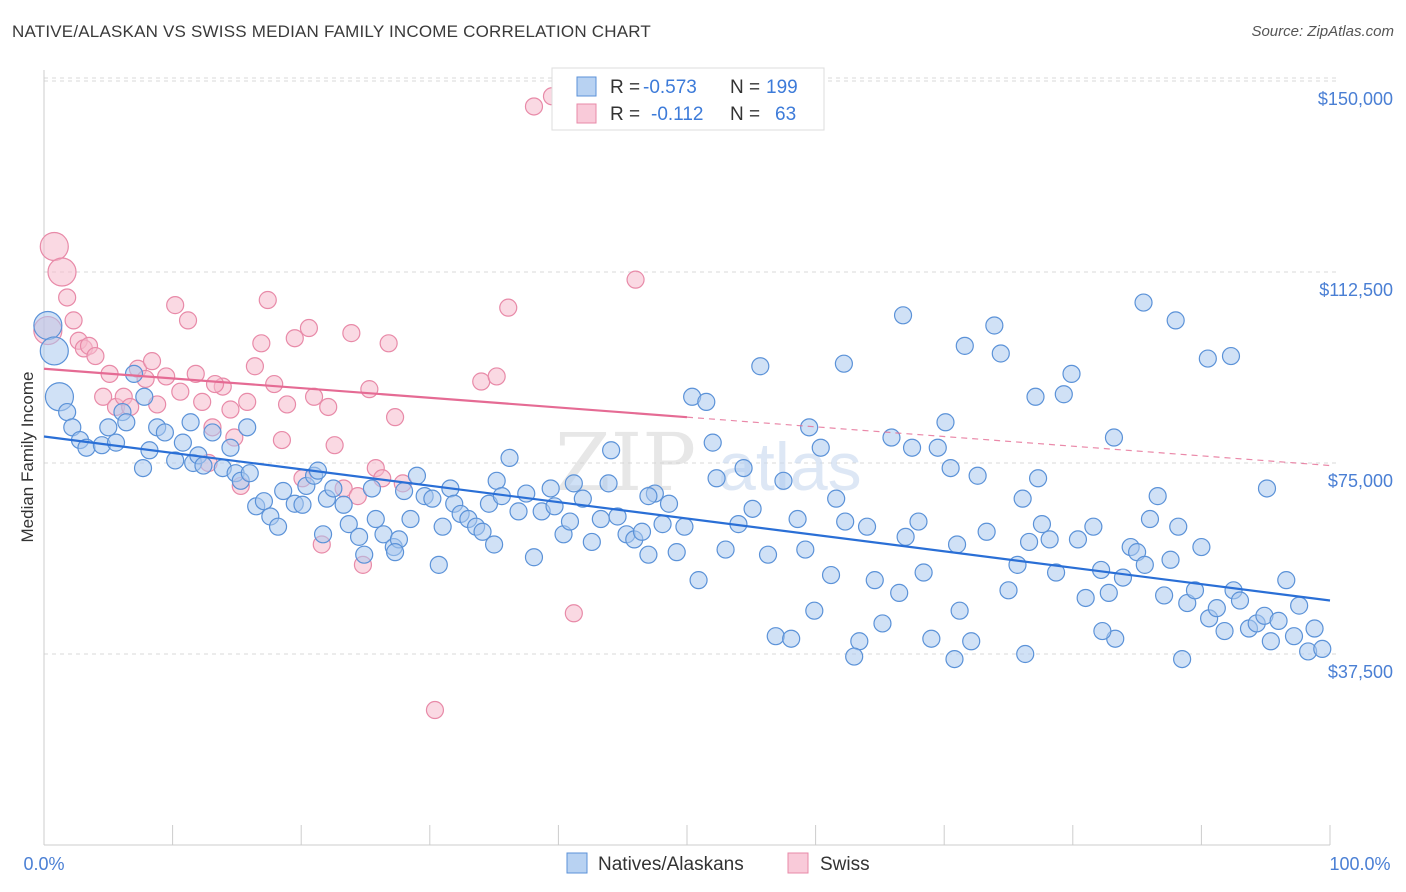  Describe the element at coordinates (625, 114) in the screenshot. I see `legend-r-label-2: R =` at that location.